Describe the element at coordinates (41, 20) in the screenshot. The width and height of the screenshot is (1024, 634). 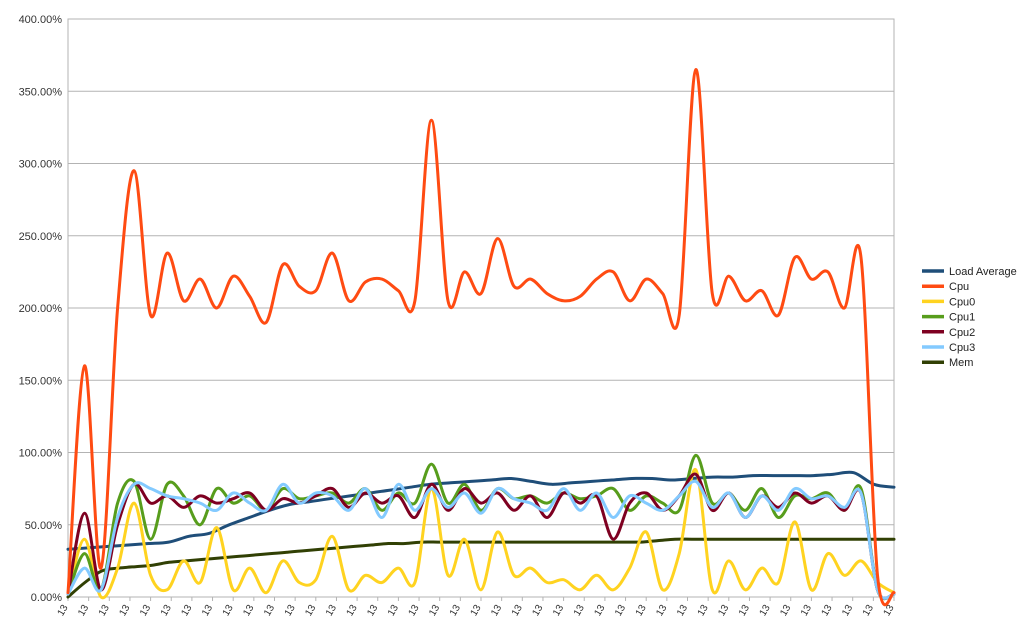
I see `y-tick-label: 400.00%` at that location.